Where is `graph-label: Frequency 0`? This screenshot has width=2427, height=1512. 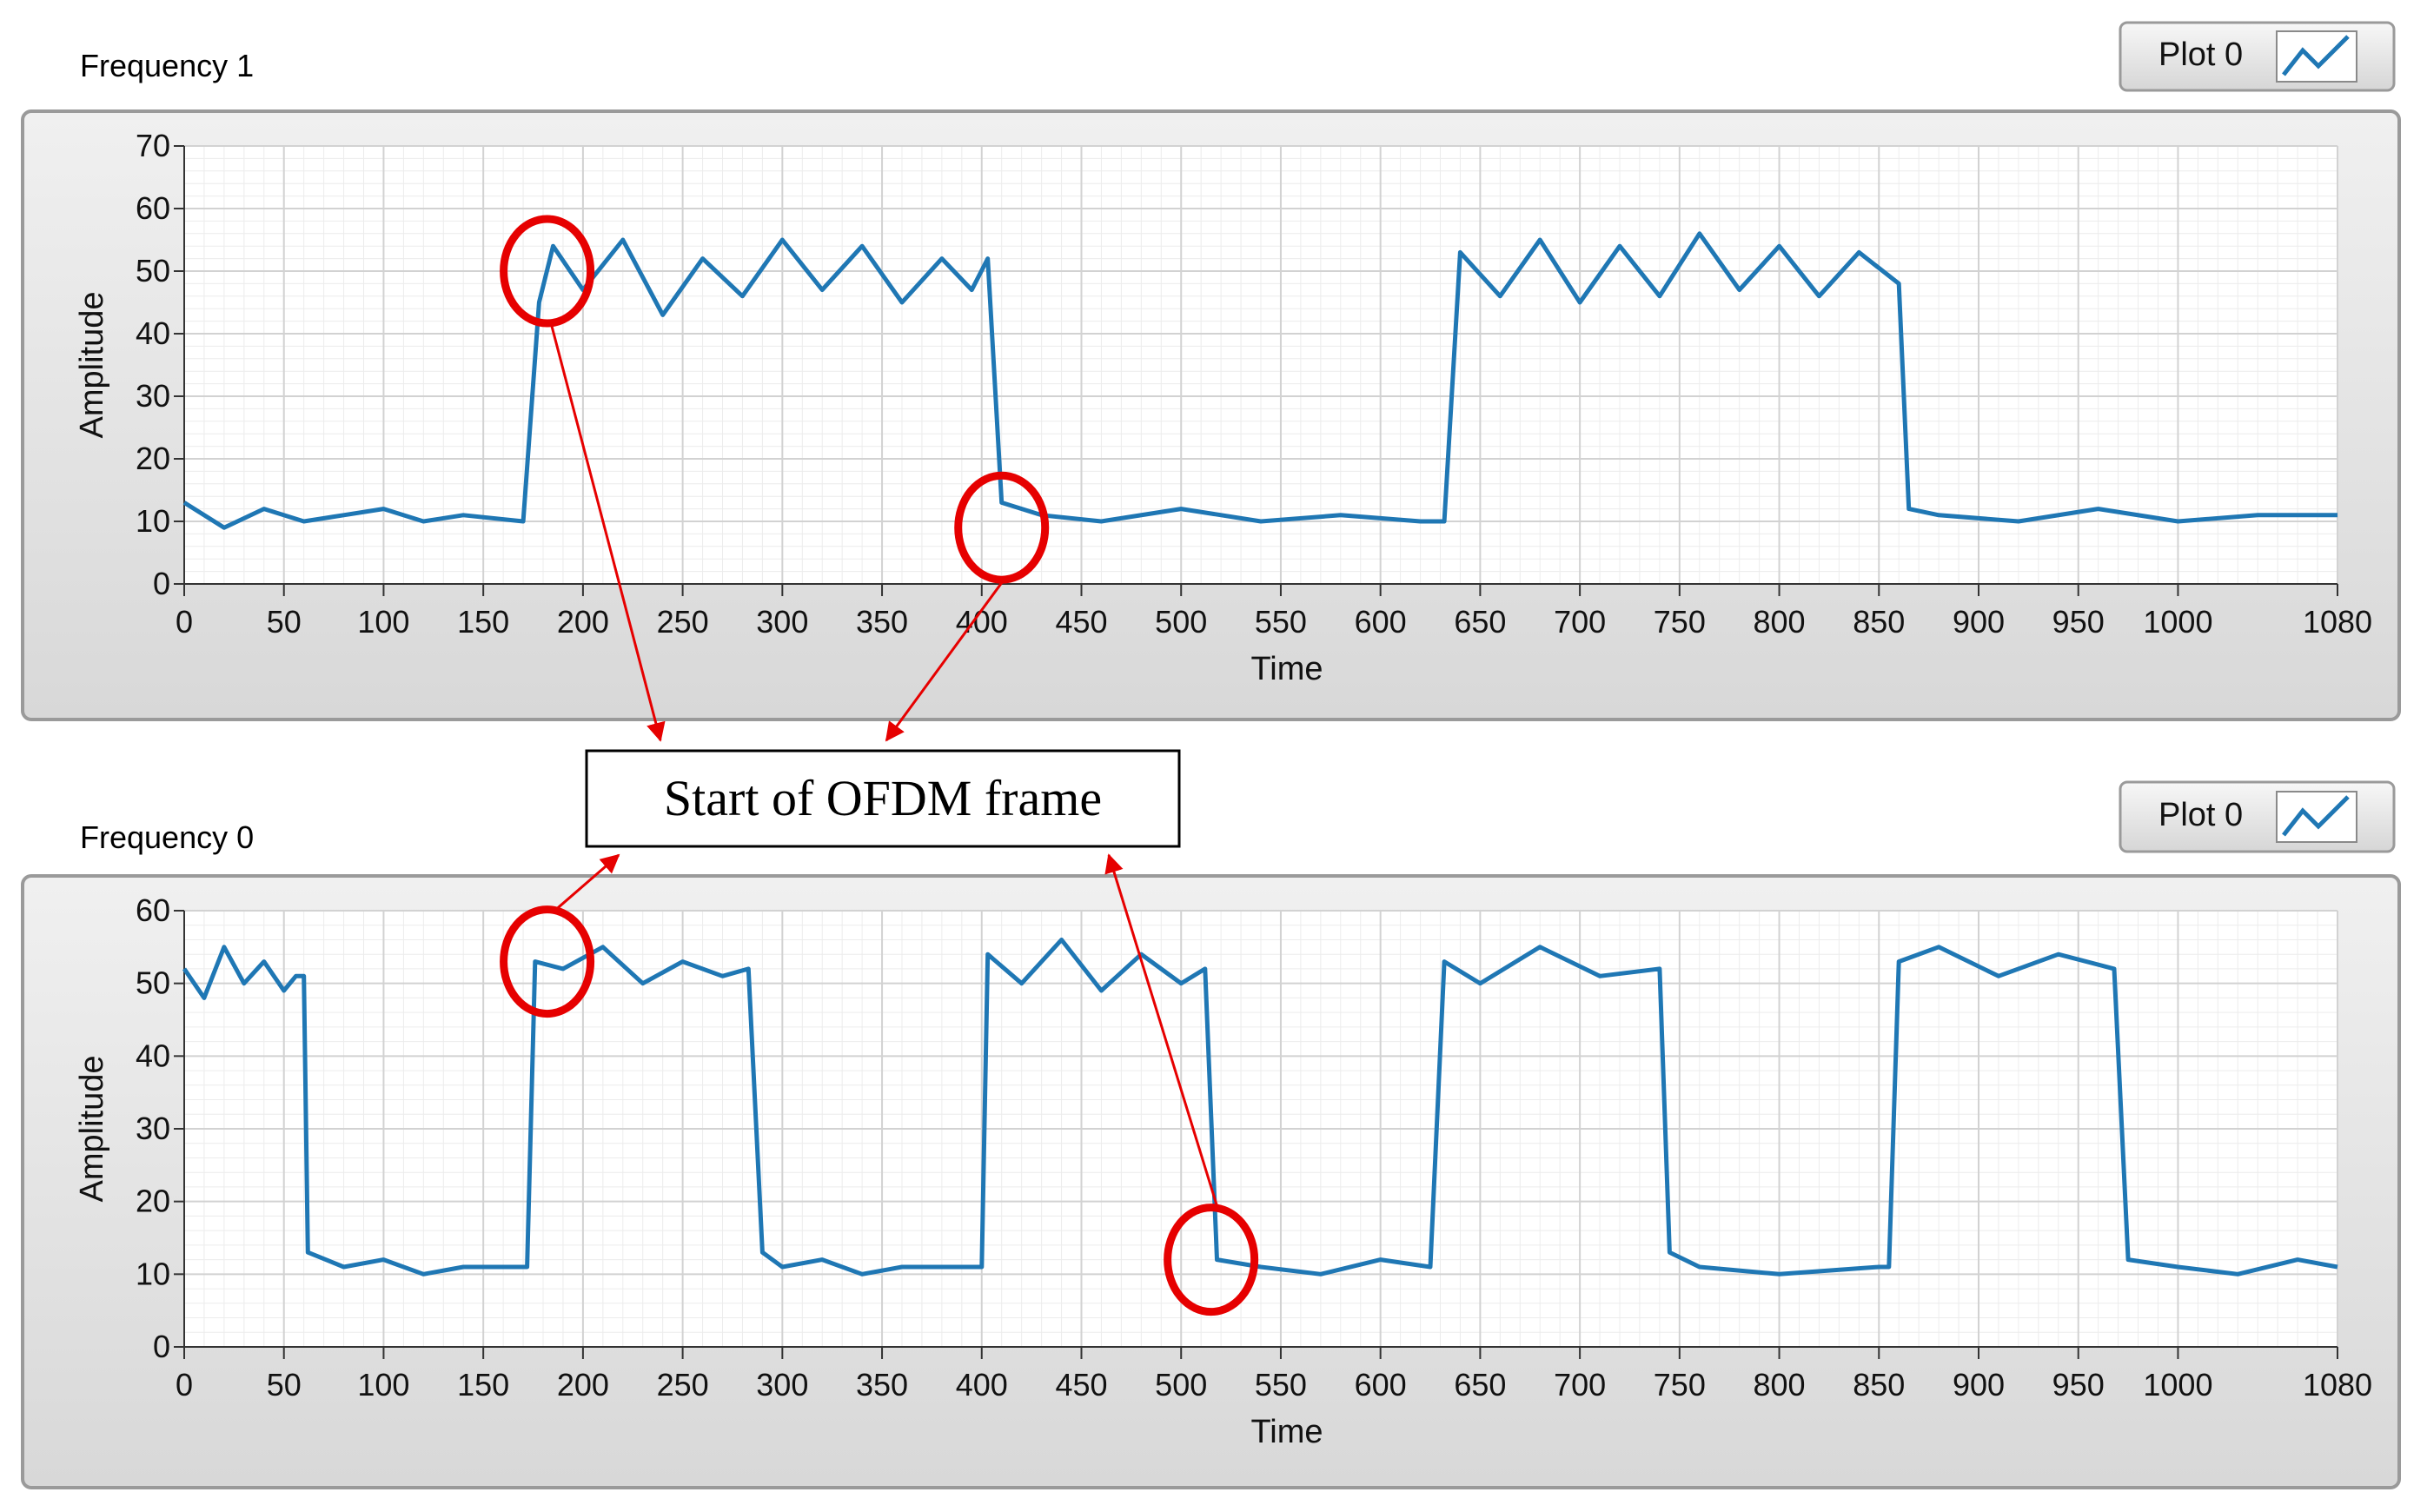
graph-label: Frequency 0 is located at coordinates (167, 837).